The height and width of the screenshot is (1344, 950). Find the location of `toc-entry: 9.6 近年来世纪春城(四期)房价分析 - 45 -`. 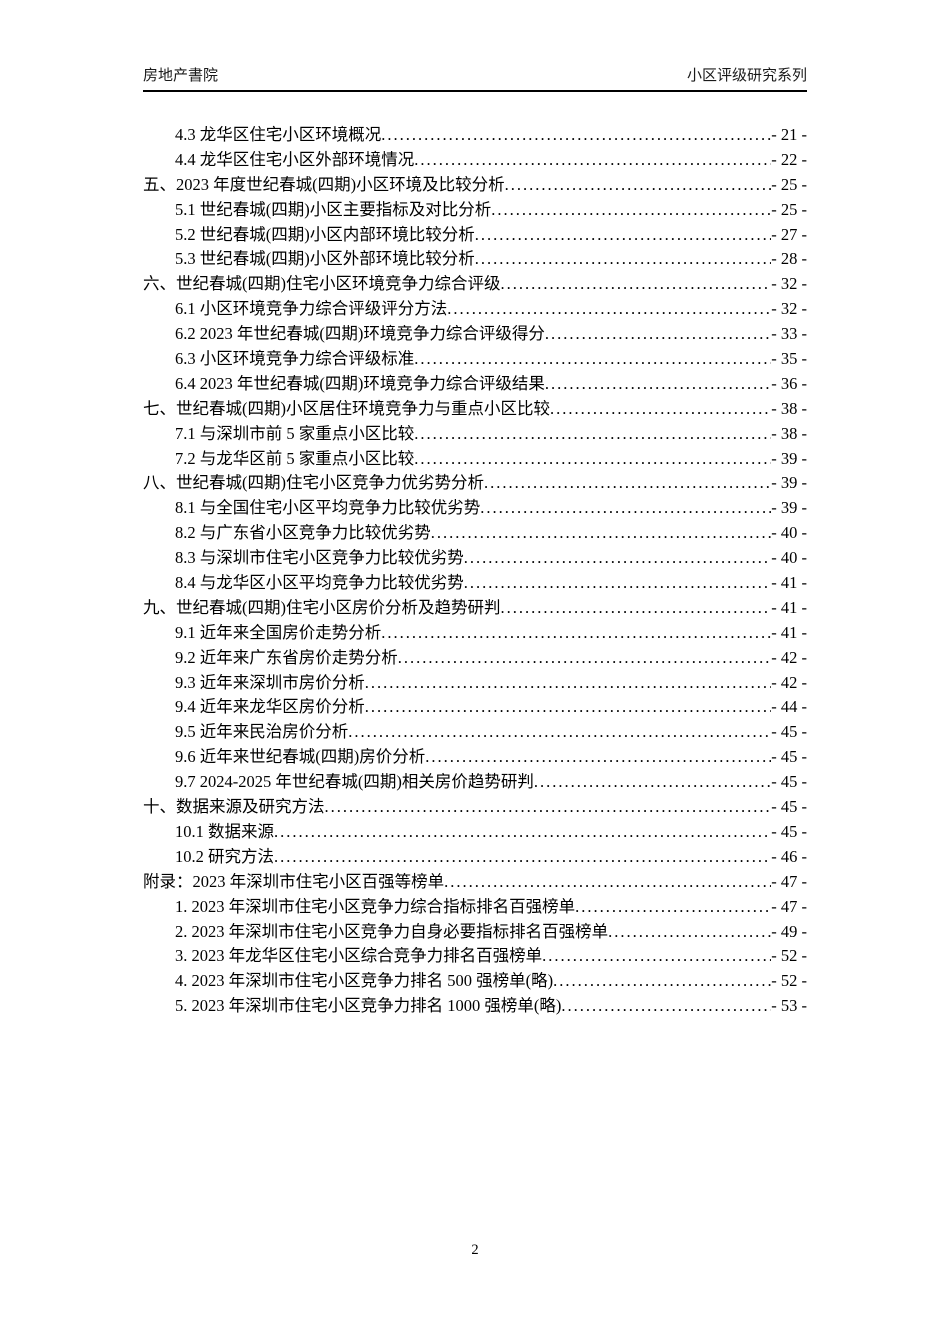

toc-entry: 9.6 近年来世纪春城(四期)房价分析 - 45 - is located at coordinates (475, 757).